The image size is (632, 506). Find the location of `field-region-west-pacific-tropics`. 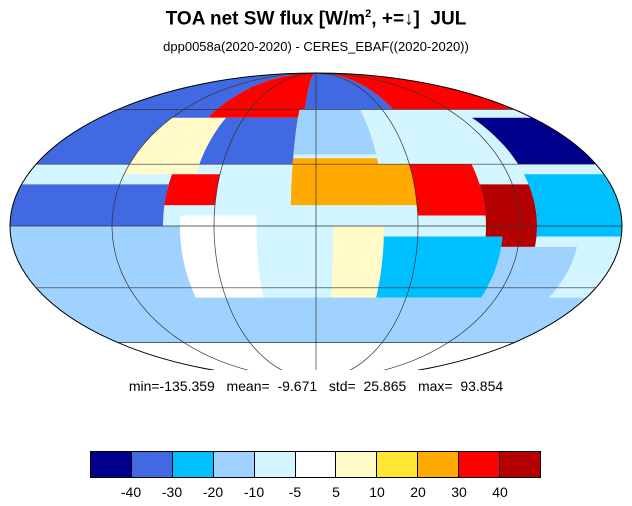

field-region-west-pacific-tropics is located at coordinates (573, 205).